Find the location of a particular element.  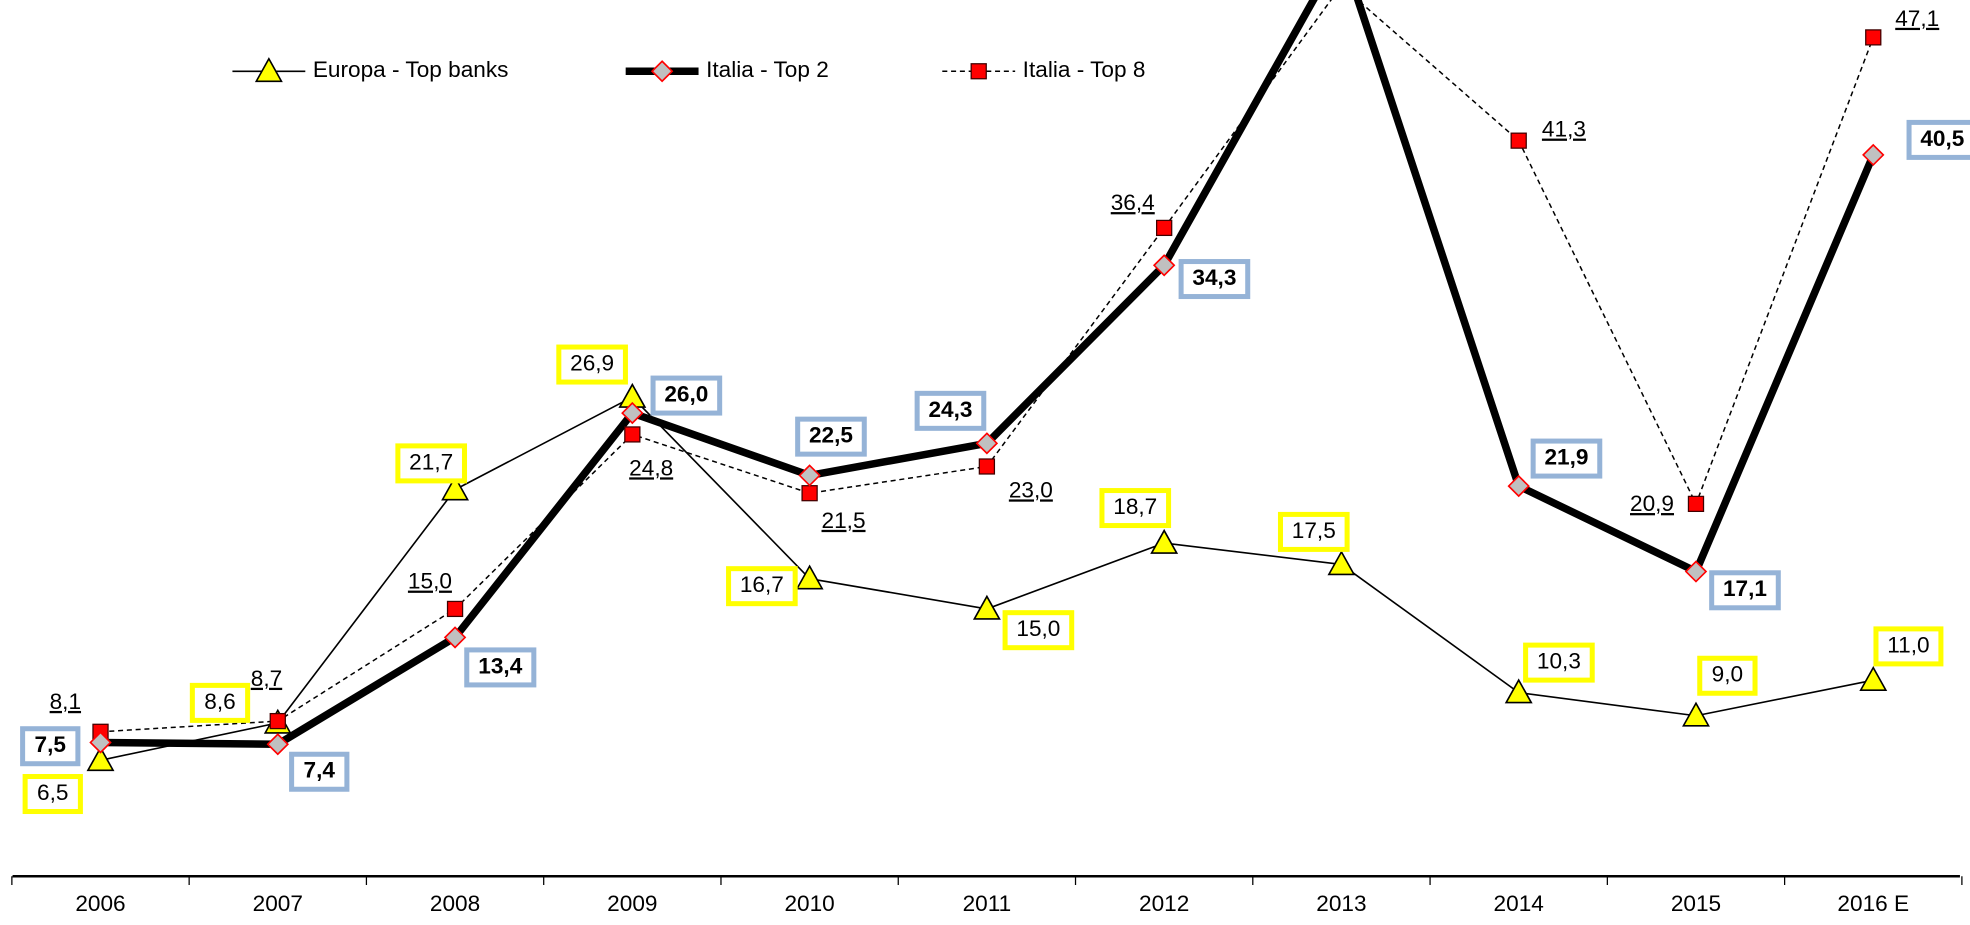

data-label: 34,3 is located at coordinates (1214, 277).